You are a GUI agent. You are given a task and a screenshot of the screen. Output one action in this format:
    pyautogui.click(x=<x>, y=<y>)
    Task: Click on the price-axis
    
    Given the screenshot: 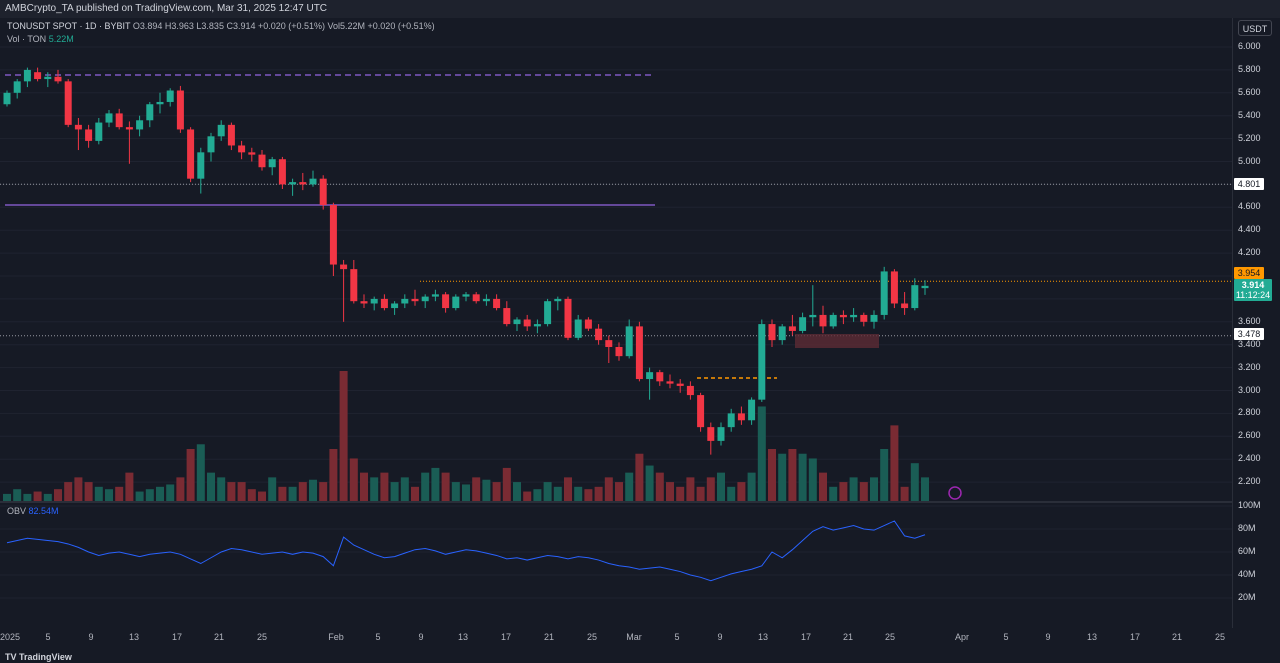 What is the action you would take?
    pyautogui.click(x=1256, y=323)
    